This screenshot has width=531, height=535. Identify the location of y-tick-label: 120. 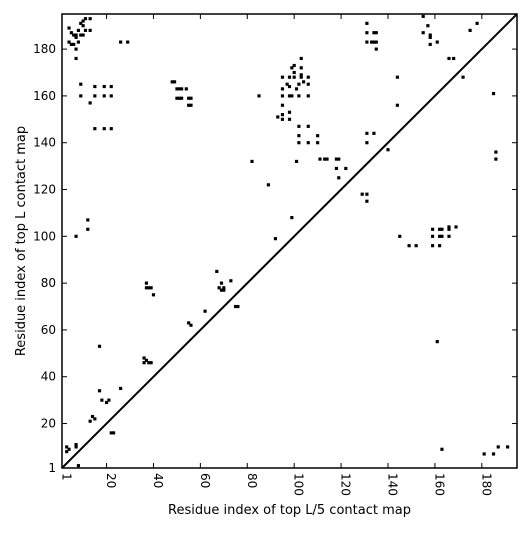
(44, 190).